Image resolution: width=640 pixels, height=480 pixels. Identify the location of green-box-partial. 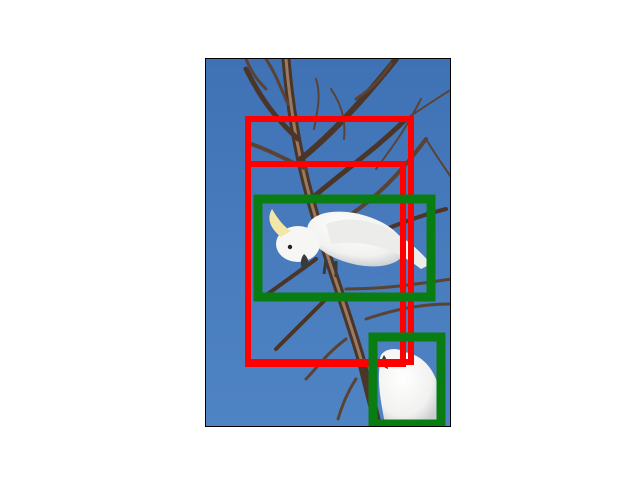
(407, 379).